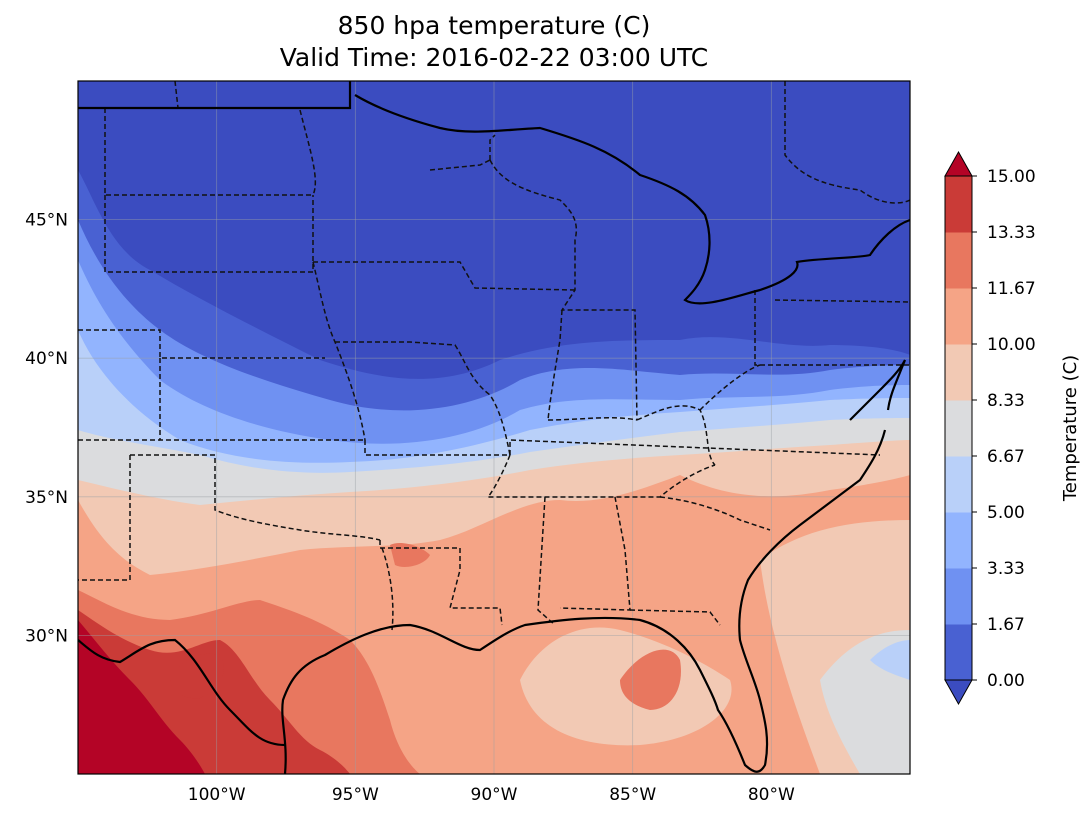 The width and height of the screenshot is (1092, 820). Describe the element at coordinates (46, 498) in the screenshot. I see `lat-tick-label: 35°N` at that location.